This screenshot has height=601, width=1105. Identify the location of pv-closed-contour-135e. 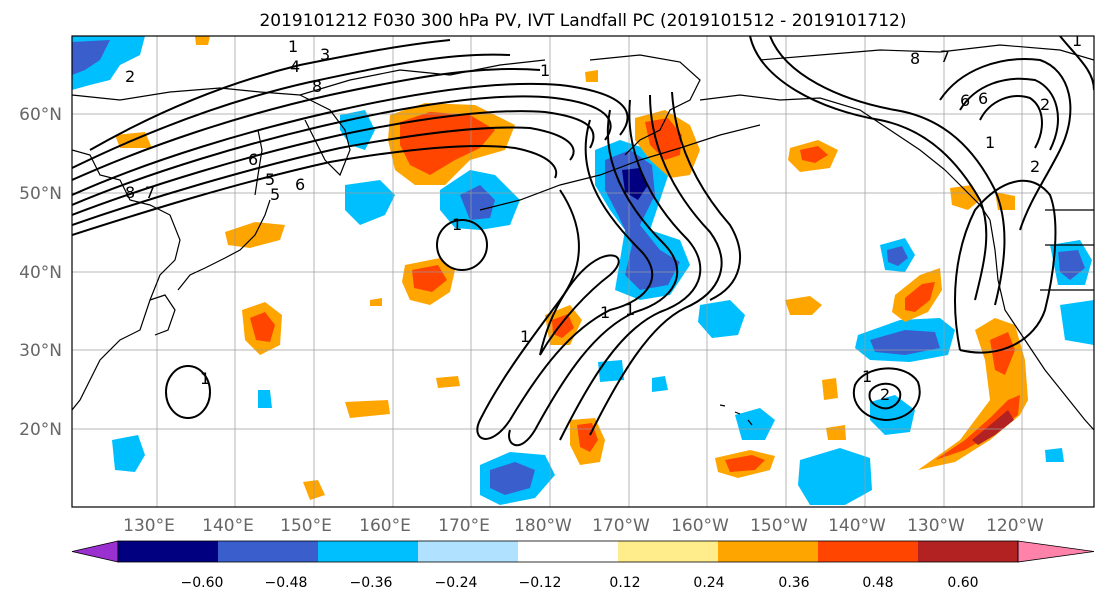
(188, 392).